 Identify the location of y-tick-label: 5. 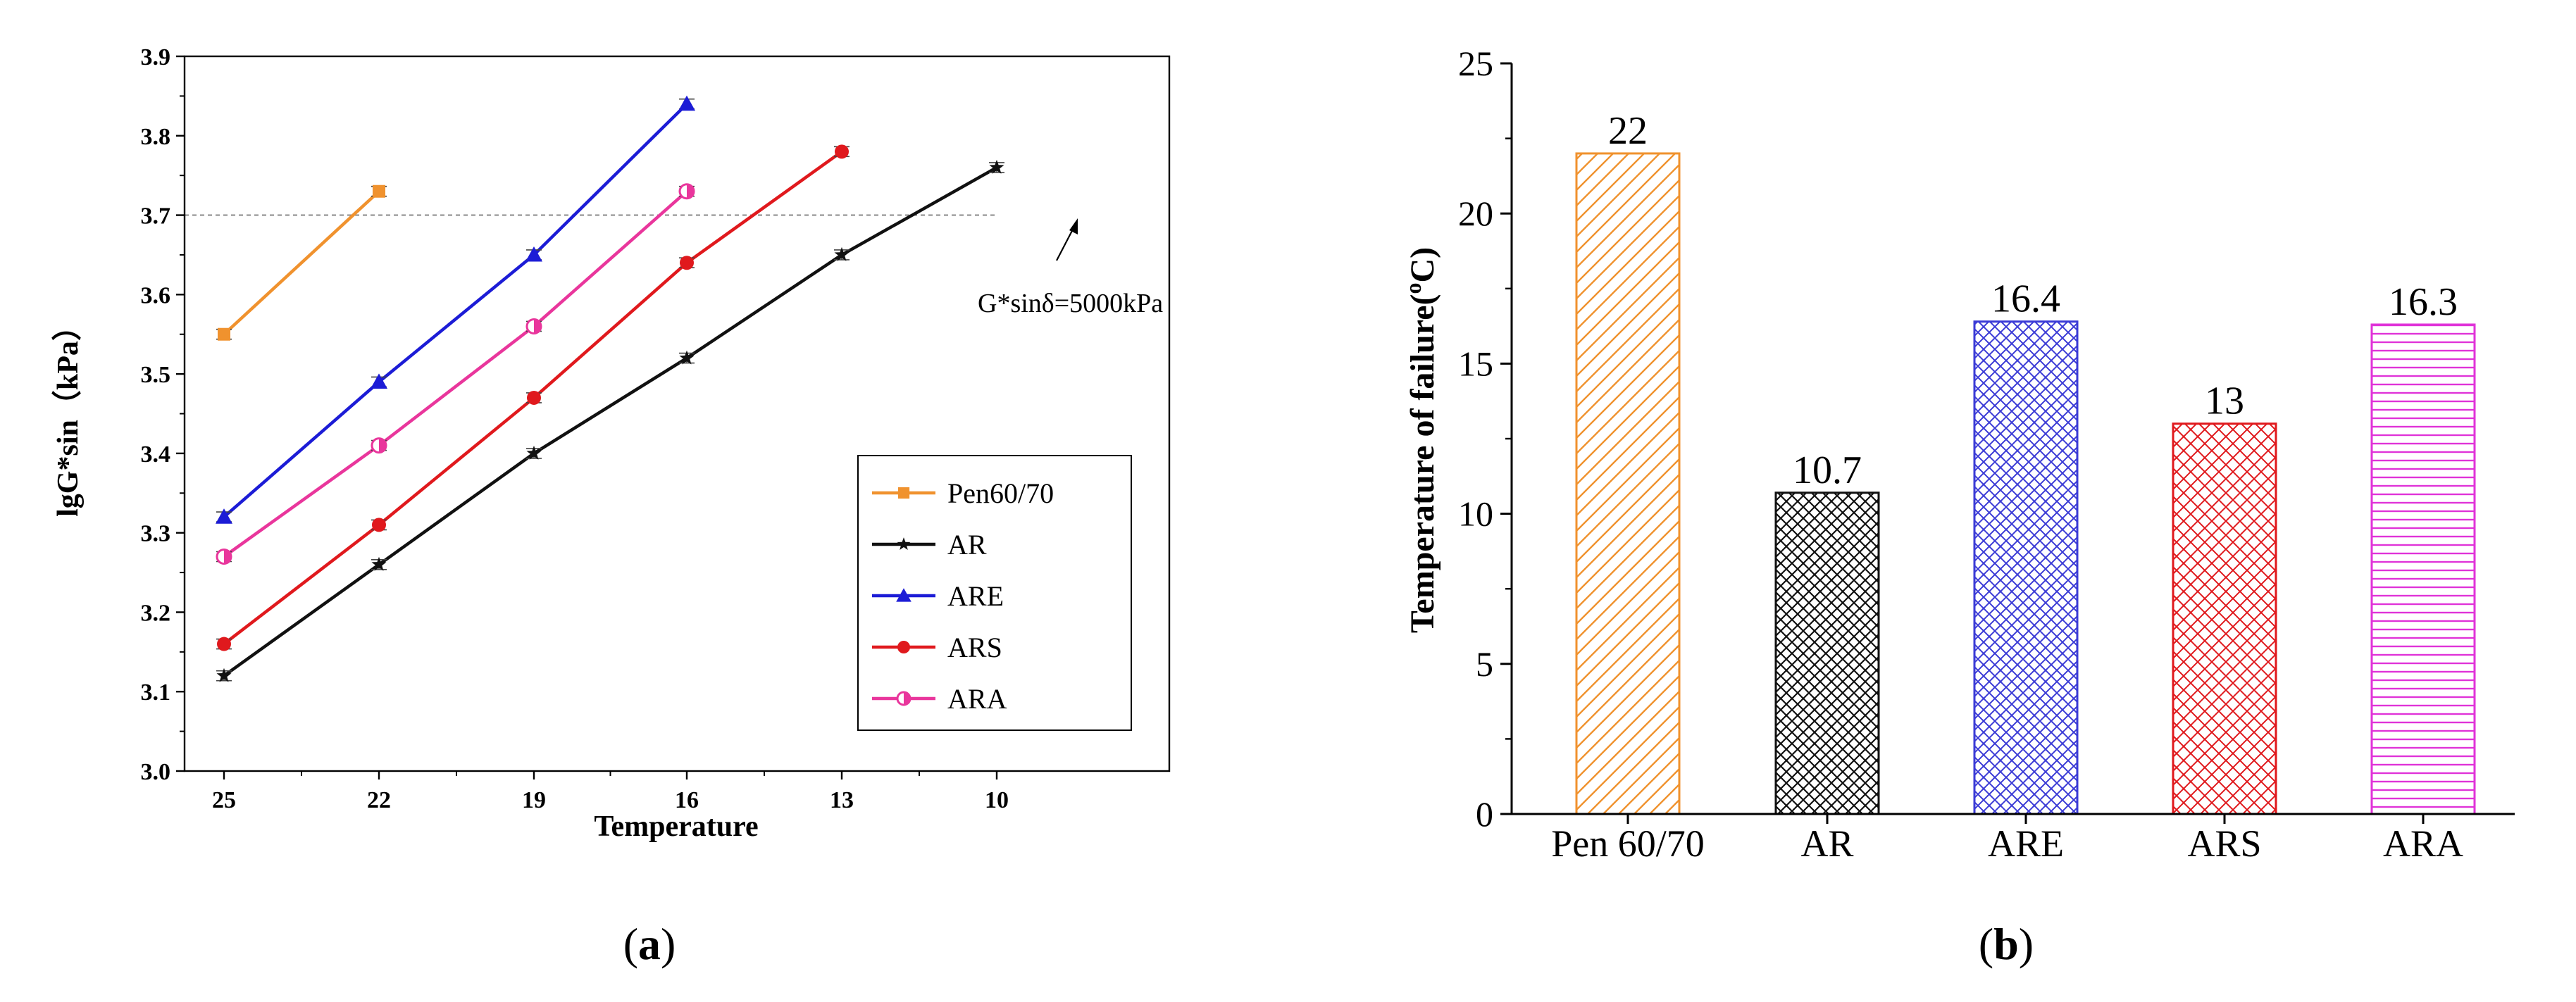
(1484, 664).